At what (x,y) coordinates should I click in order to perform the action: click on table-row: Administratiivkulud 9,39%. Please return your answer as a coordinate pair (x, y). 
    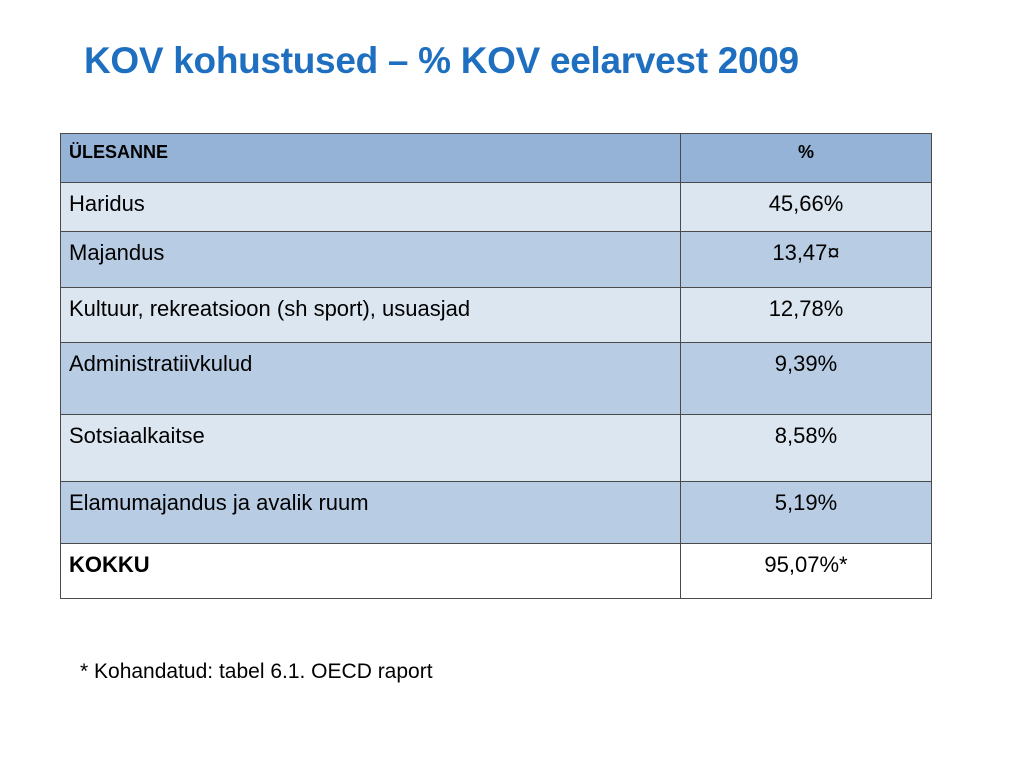
    Looking at the image, I should click on (496, 378).